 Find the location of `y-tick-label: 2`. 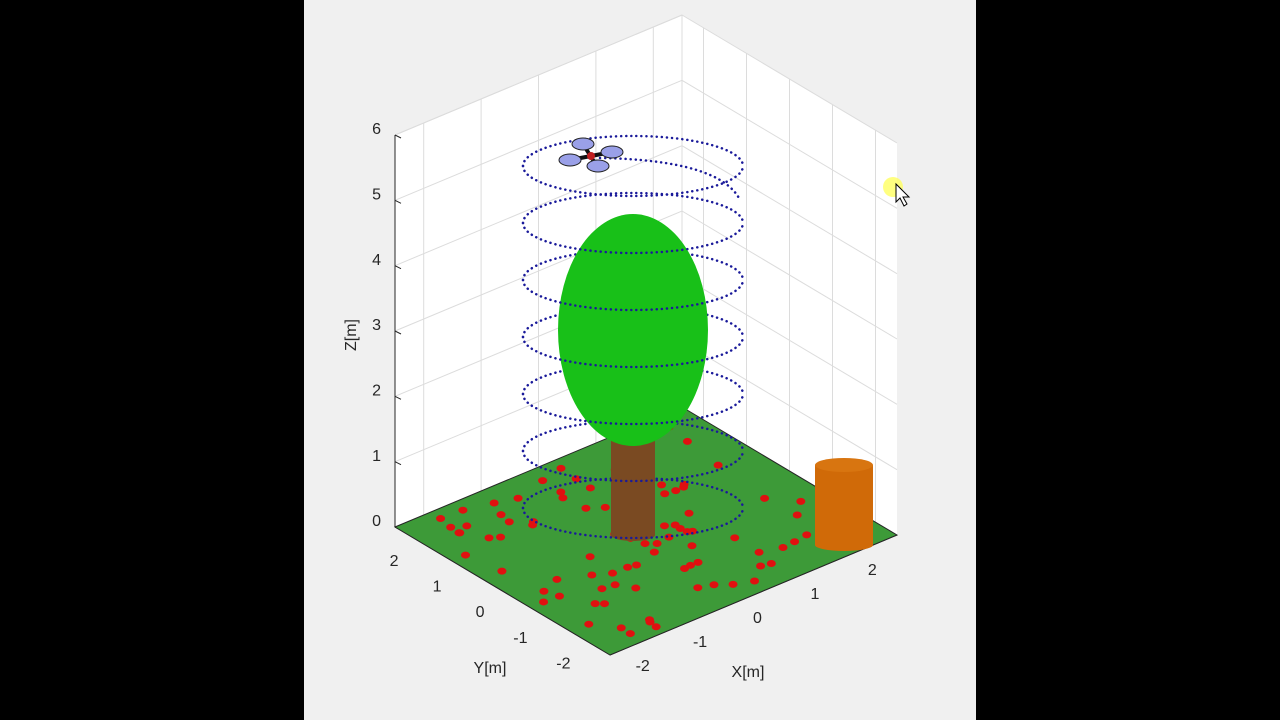

y-tick-label: 2 is located at coordinates (394, 561).